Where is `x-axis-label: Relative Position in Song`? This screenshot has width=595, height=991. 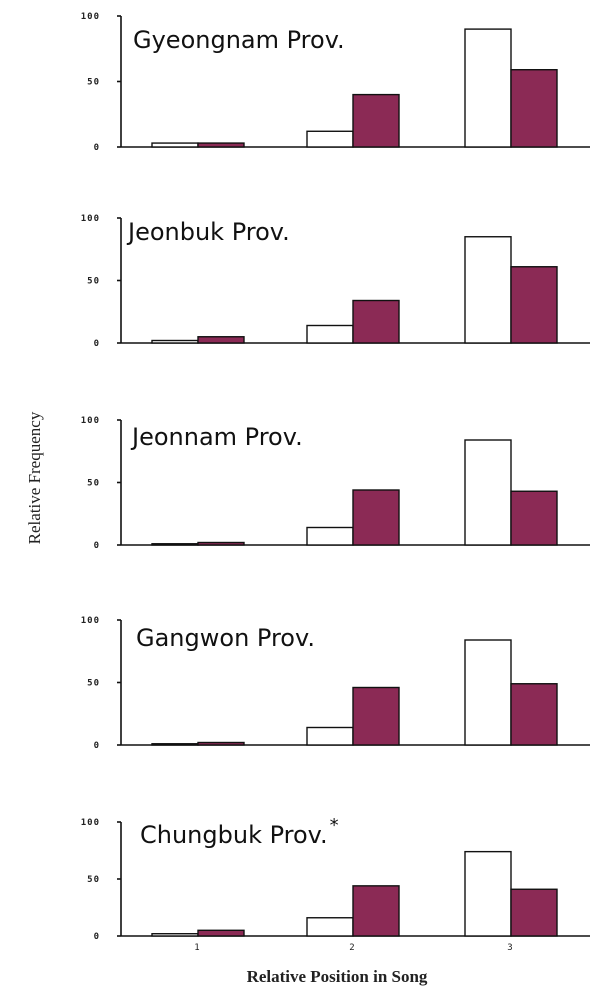 x-axis-label: Relative Position in Song is located at coordinates (337, 976).